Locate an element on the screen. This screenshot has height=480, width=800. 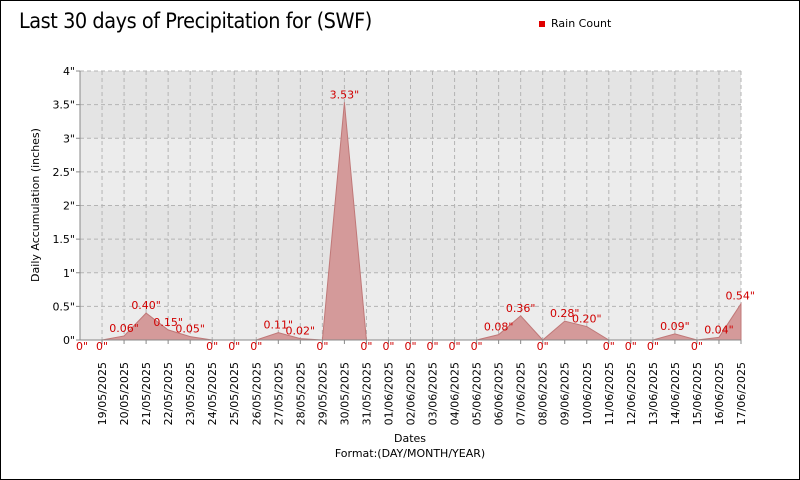
x-tick-label: 05/06/2025 is located at coordinates (477, 393).